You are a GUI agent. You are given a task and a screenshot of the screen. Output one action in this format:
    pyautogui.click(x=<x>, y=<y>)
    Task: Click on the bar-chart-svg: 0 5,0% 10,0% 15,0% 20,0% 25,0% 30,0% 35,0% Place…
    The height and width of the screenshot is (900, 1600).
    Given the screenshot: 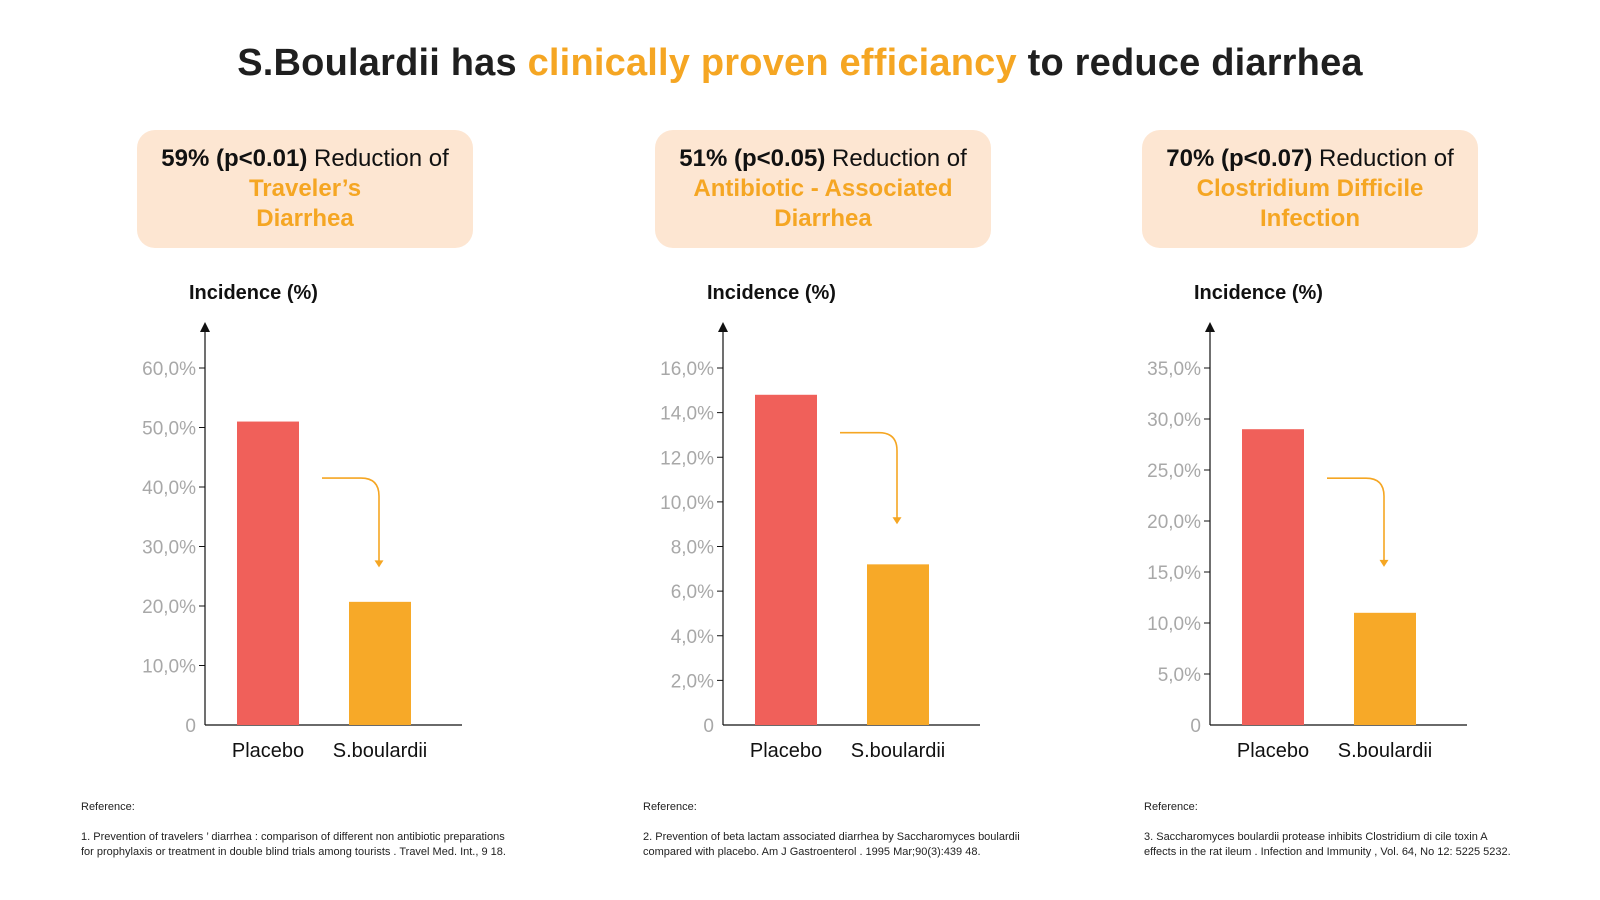 What is the action you would take?
    pyautogui.click(x=1307, y=542)
    